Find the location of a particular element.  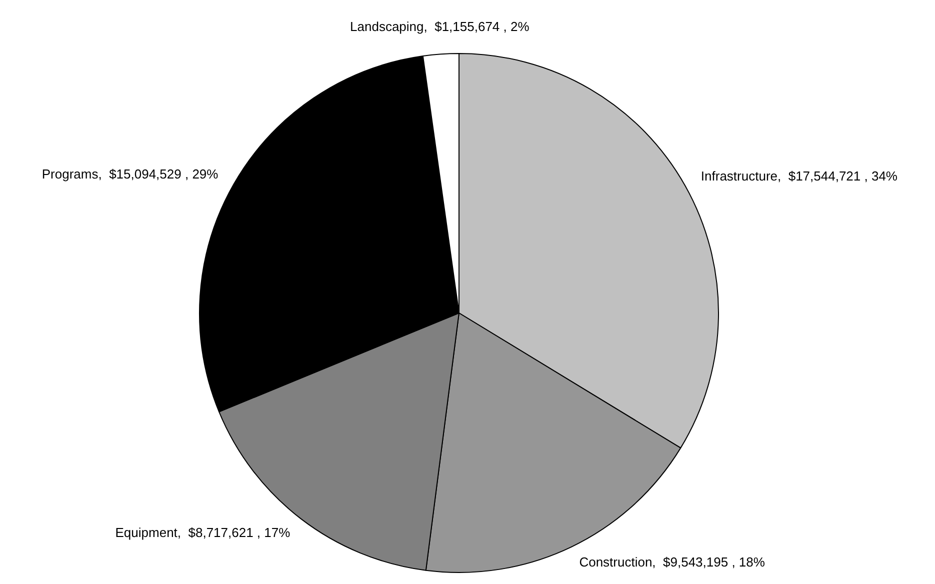

slice-label: Infrastructure, $17,544,721 , 34% is located at coordinates (799, 176).